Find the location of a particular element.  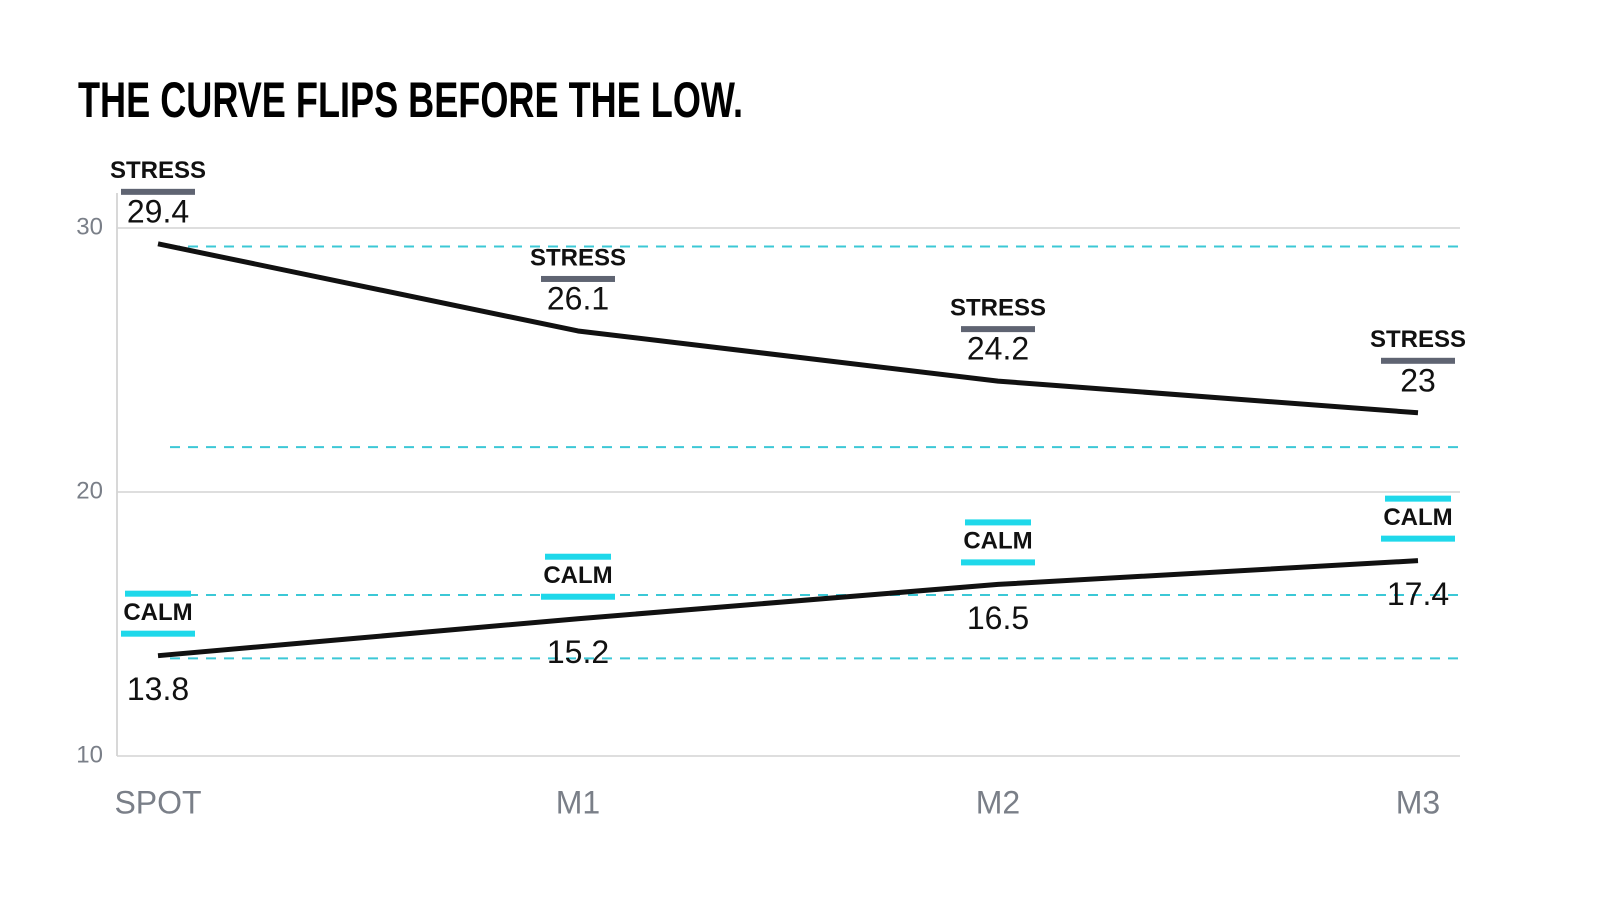

data-label: 13.8 is located at coordinates (158, 689).